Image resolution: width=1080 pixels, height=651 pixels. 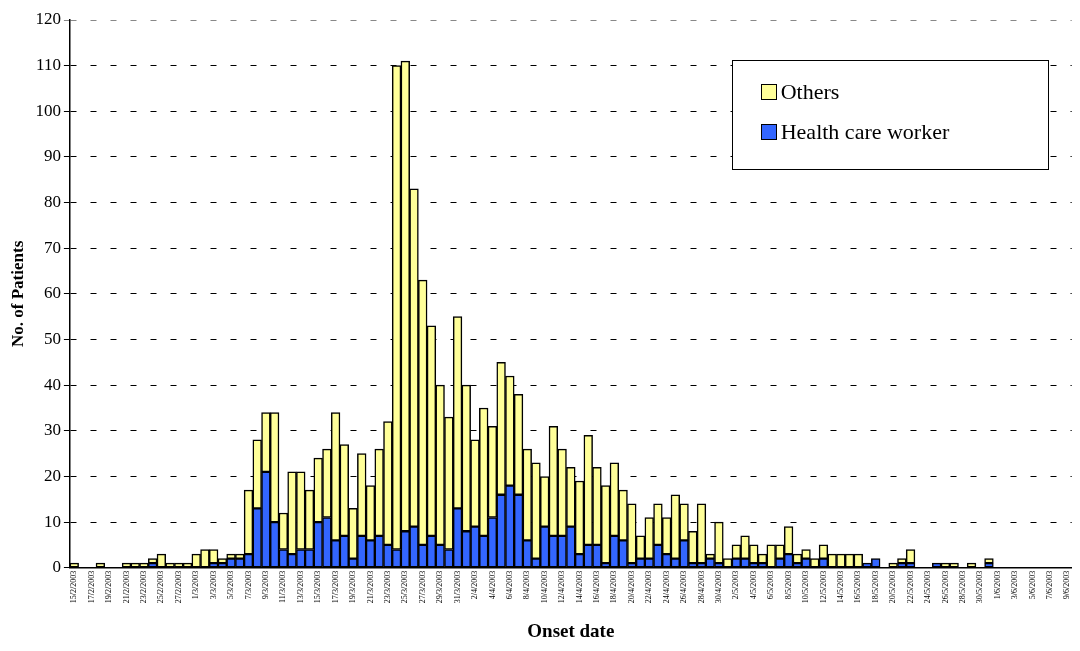 What do you see at coordinates (17, 293) in the screenshot?
I see `y-axis-title: No. of Patients` at bounding box center [17, 293].